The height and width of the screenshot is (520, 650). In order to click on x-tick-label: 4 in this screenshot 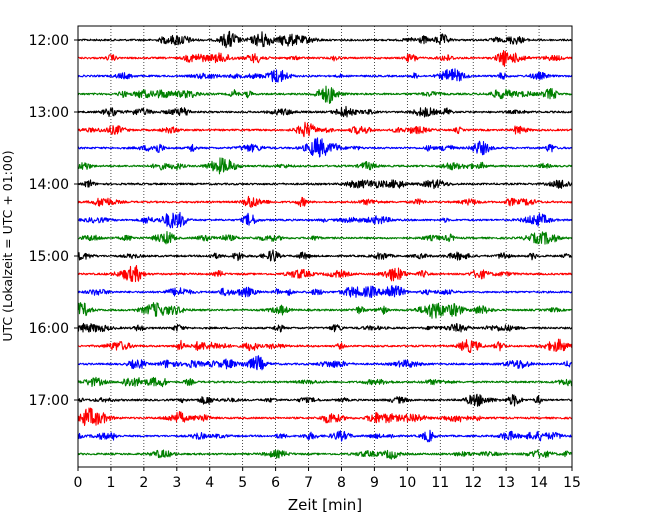, I will do `click(209, 483)`.